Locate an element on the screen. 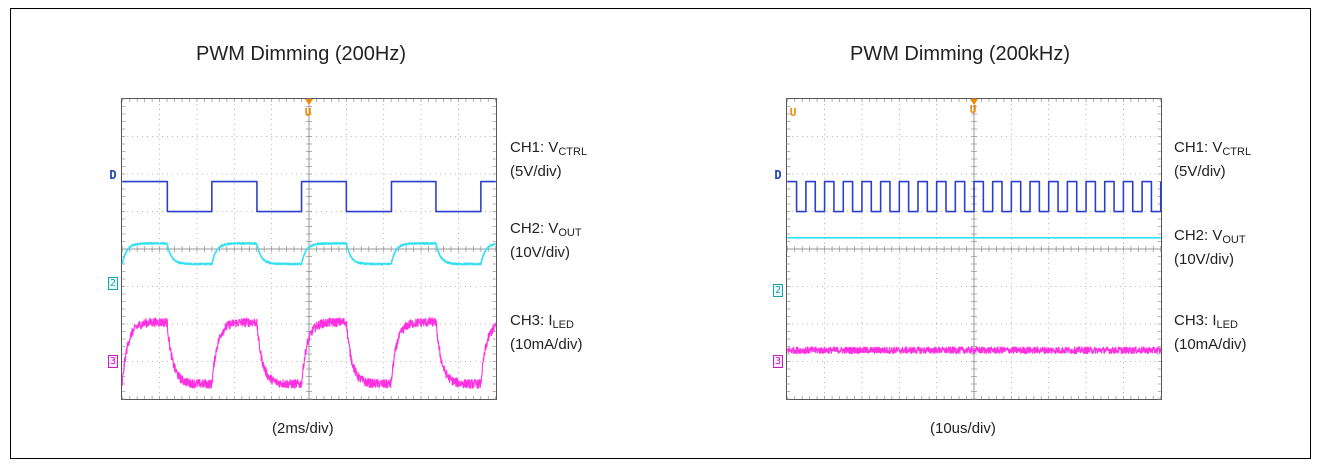  ch3-sub-left: LED is located at coordinates (563, 325).